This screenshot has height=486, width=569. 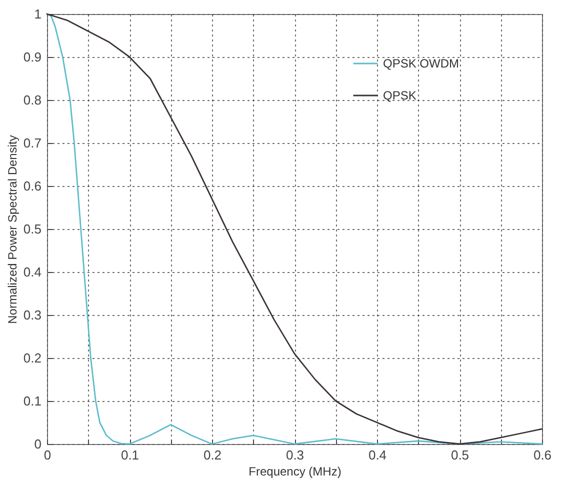 What do you see at coordinates (32, 315) in the screenshot?
I see `y-tick-label: 0.3` at bounding box center [32, 315].